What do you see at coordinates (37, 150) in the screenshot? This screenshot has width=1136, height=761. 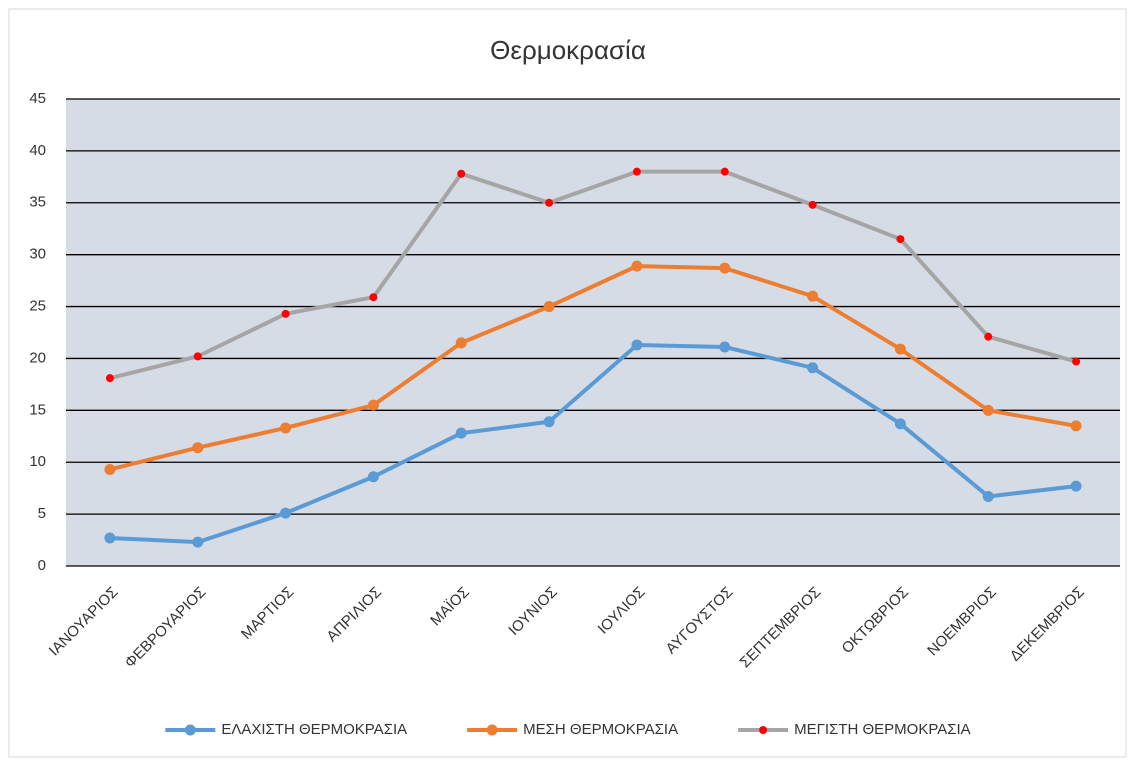 I see `y-tick-label: 40` at bounding box center [37, 150].